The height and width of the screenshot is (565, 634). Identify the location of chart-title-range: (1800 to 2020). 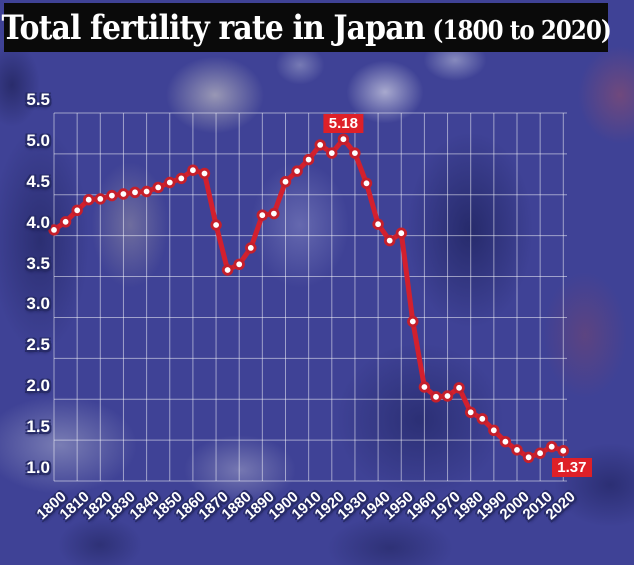
(521, 30).